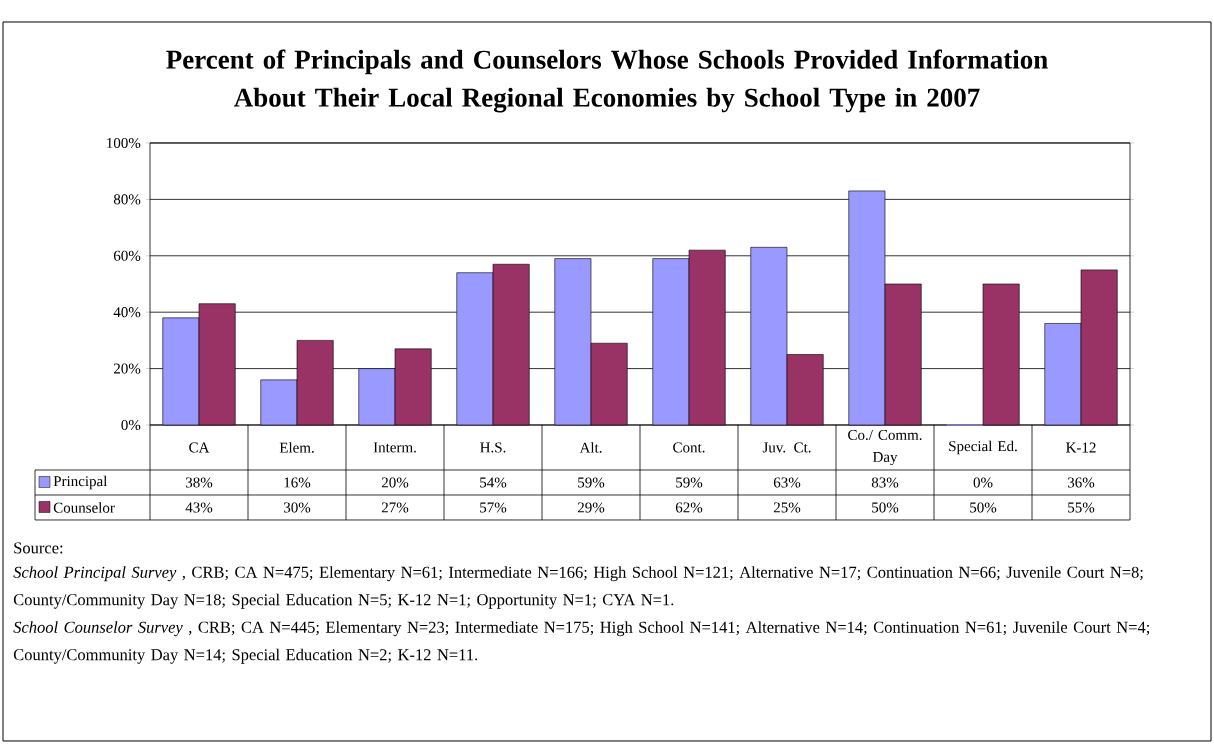 Image resolution: width=1214 pixels, height=744 pixels. What do you see at coordinates (607, 81) in the screenshot?
I see `chart-title: Percent of Principals and Counselors Whose Schools Provided Information About Their Local Regional Economies by School Type in 2007` at bounding box center [607, 81].